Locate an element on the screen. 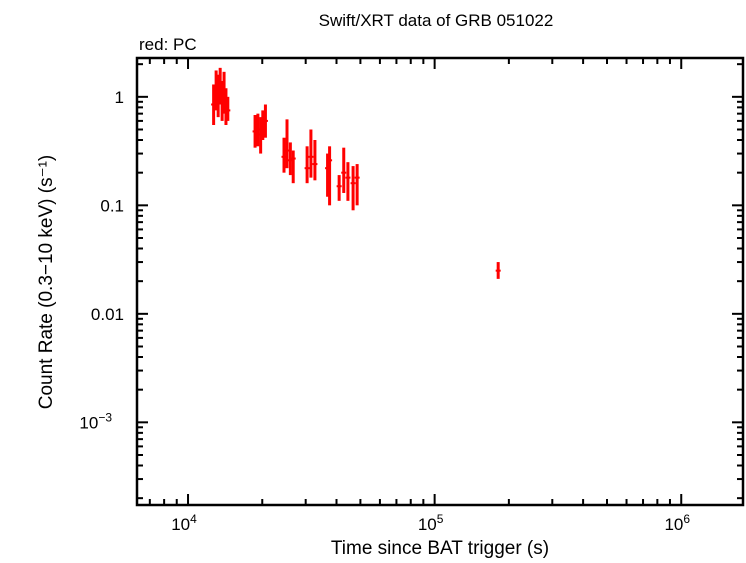  chart-title: Swift/XRT data of GRB 051022 is located at coordinates (436, 20).